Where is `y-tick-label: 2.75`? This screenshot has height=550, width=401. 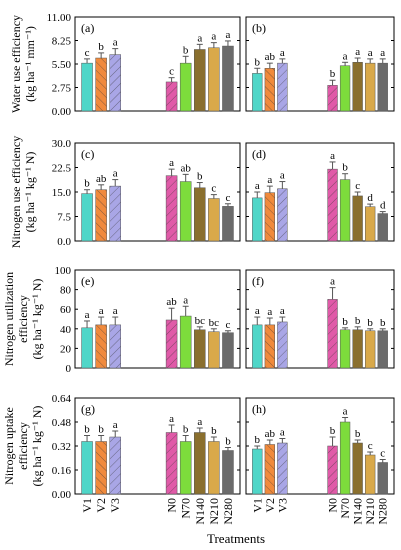
y-tick-label: 2.75 is located at coordinates (62, 89).